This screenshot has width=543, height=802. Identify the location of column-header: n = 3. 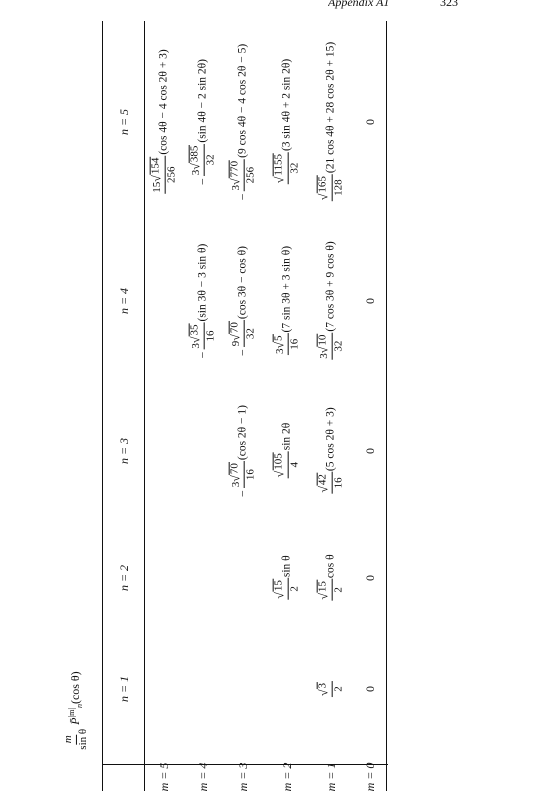
(124, 451).